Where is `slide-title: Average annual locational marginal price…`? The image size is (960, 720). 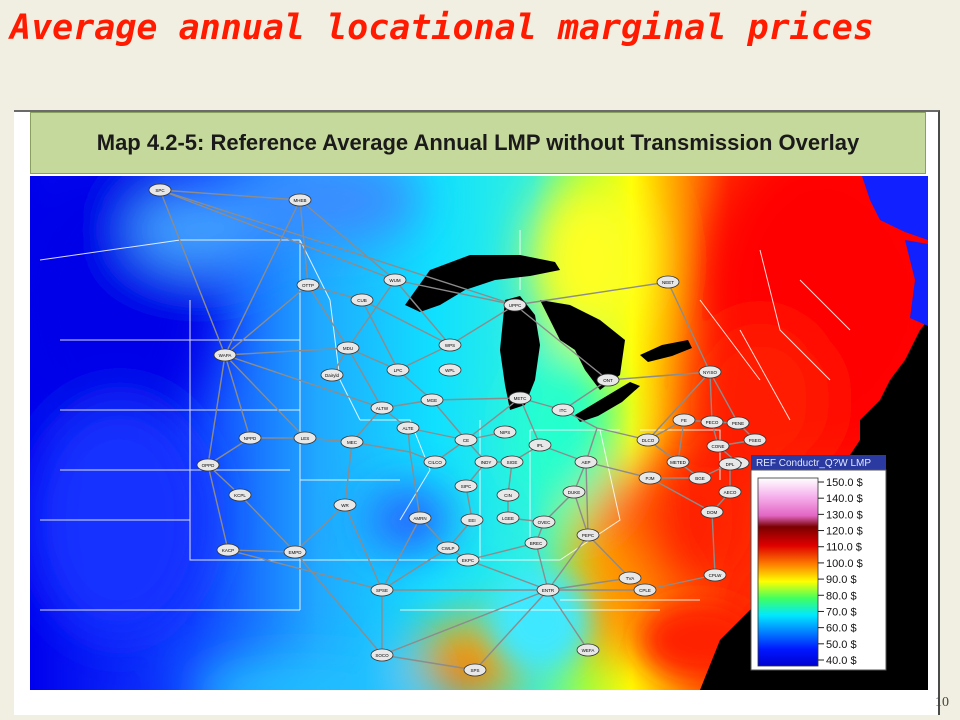 slide-title: Average annual locational marginal price… is located at coordinates (442, 28).